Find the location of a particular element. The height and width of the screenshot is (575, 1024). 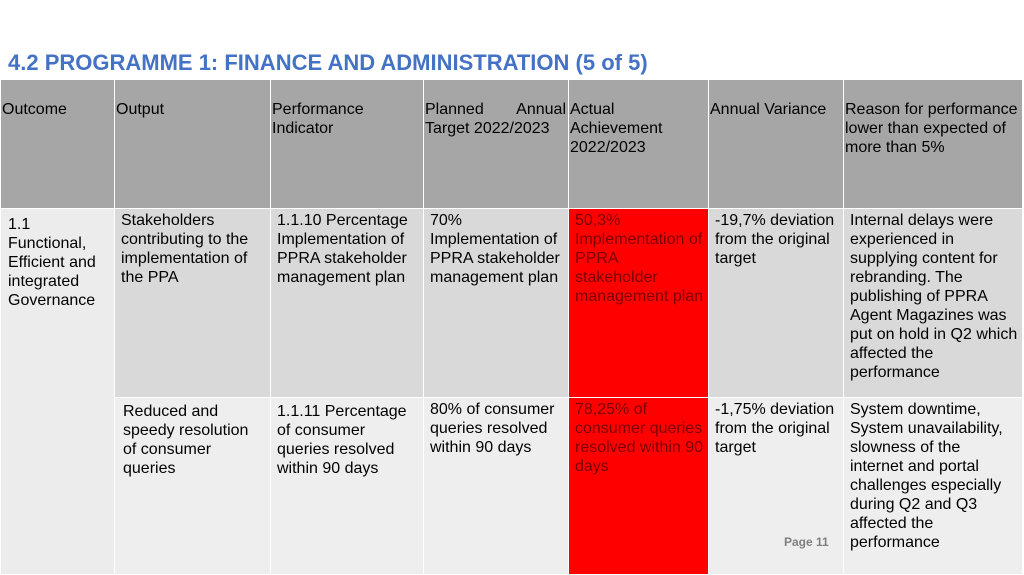

header-planned-rest: Target 2022/2023 is located at coordinates (487, 128).